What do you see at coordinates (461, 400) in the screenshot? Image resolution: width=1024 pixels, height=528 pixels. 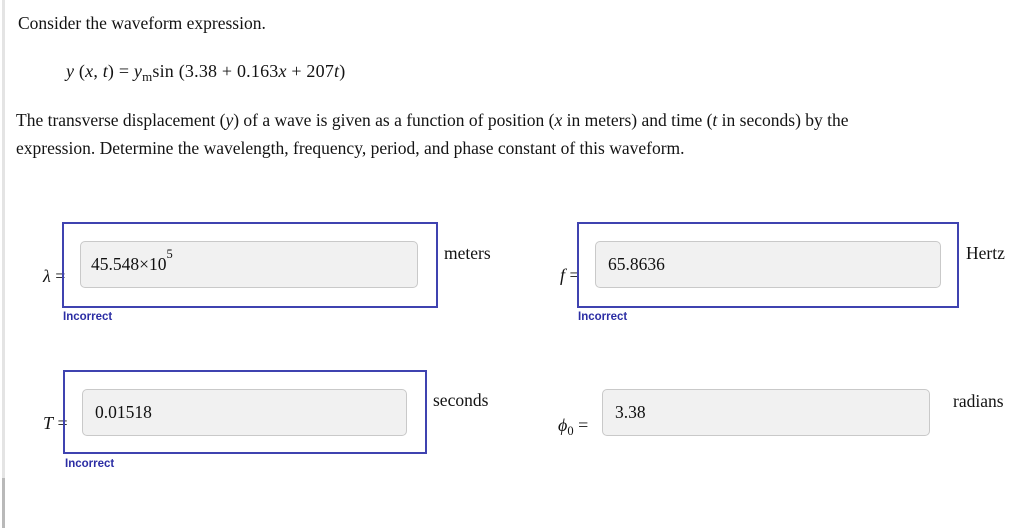 I see `period-unit: seconds` at bounding box center [461, 400].